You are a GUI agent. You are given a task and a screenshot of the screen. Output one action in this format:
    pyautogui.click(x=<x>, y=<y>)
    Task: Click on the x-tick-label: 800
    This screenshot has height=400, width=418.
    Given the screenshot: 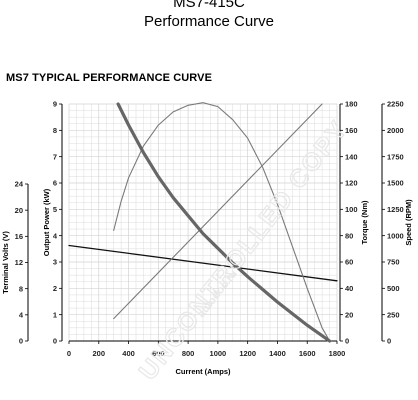 What is the action you would take?
    pyautogui.click(x=188, y=353)
    